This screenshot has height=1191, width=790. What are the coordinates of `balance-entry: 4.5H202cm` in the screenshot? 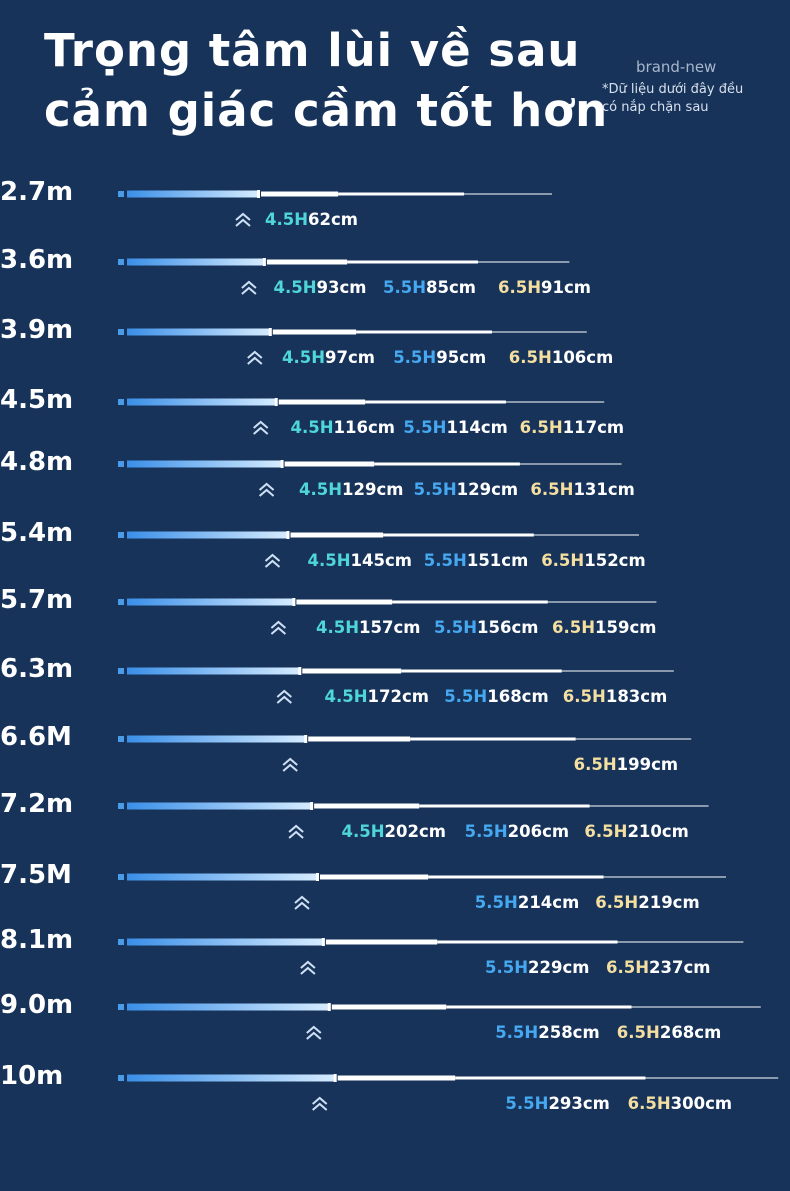 It's located at (394, 831).